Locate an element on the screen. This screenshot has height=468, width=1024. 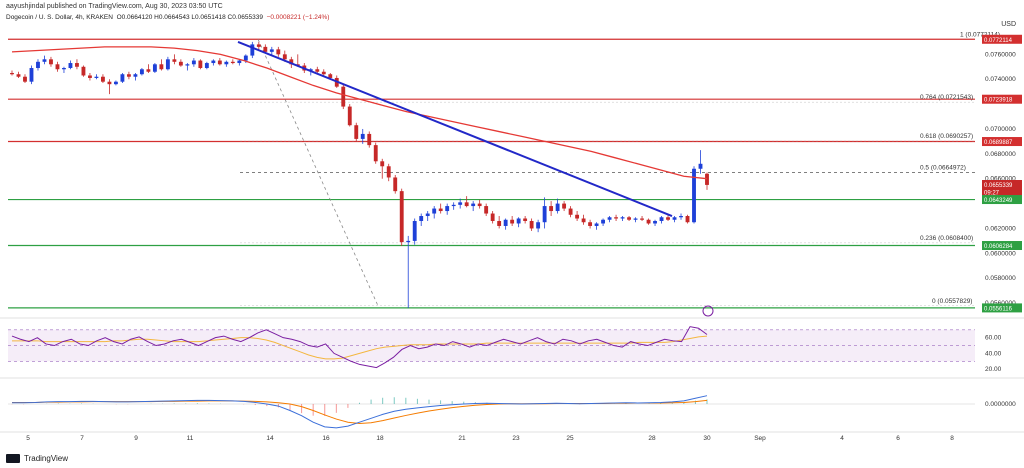
rsi-line is located at coordinates (359, 347).